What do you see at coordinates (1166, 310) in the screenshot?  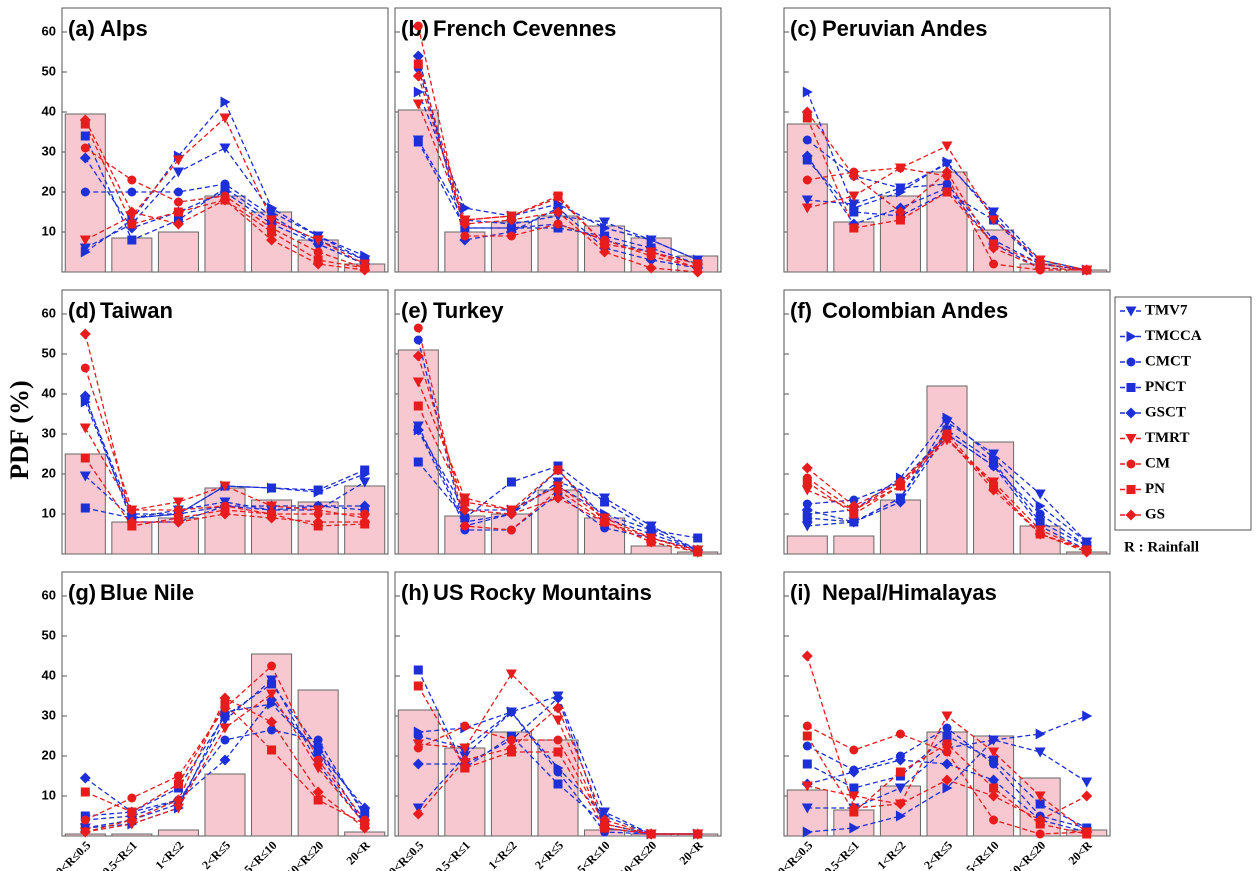 I see `legend-label: TMV7` at bounding box center [1166, 310].